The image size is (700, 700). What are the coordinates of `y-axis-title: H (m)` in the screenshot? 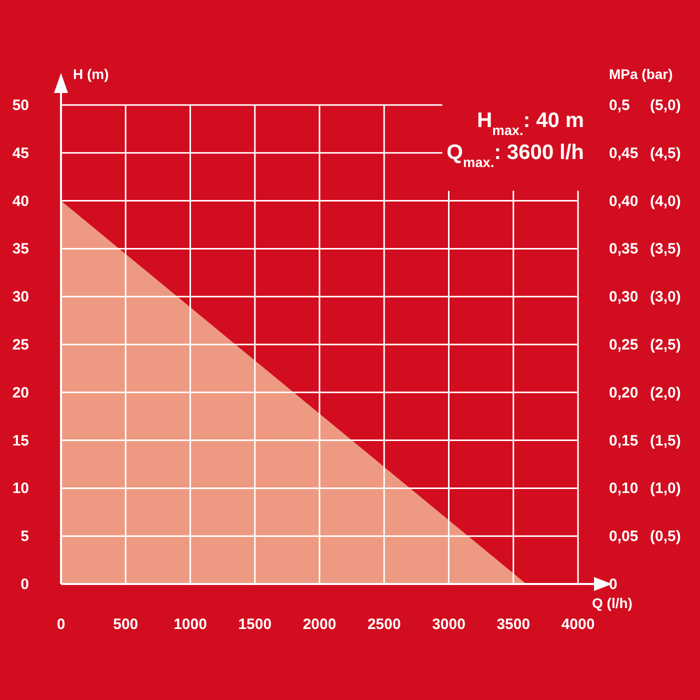 It's located at (91, 74).